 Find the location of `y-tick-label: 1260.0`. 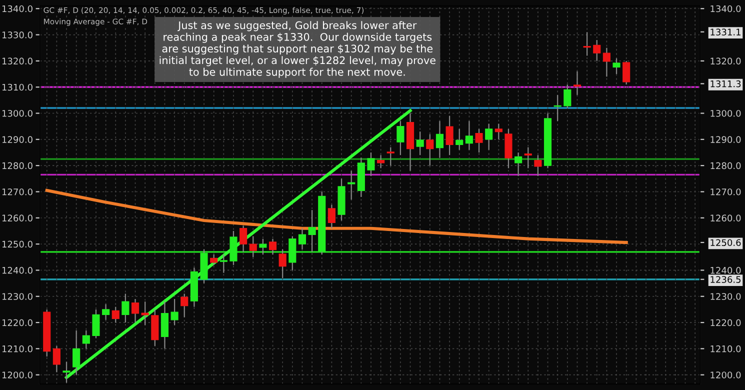

y-tick-label: 1260.0 is located at coordinates (17, 218).